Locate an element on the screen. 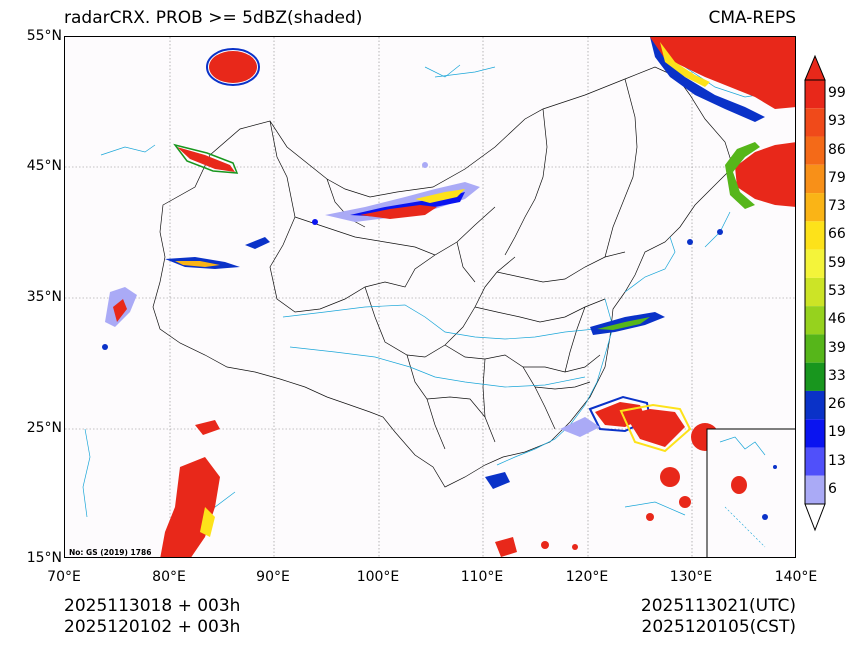 Image resolution: width=860 pixels, height=647 pixels. colorbar-label: 66 is located at coordinates (837, 234).